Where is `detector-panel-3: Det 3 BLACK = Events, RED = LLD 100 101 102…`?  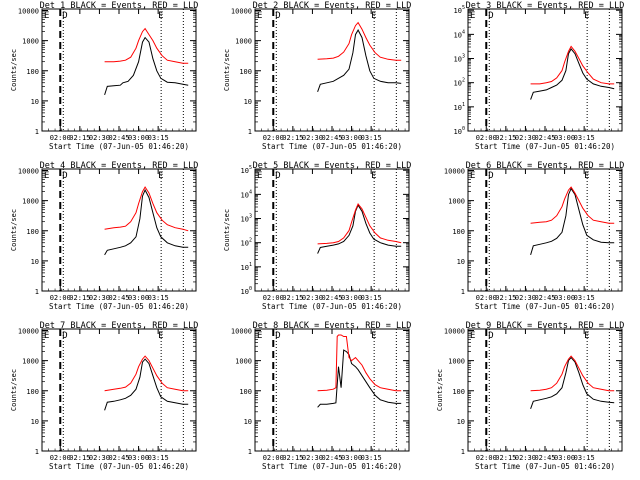 detector-panel-3: Det 3 BLACK = Events, RED = LLD 100 101 102… is located at coordinates (539, 76).